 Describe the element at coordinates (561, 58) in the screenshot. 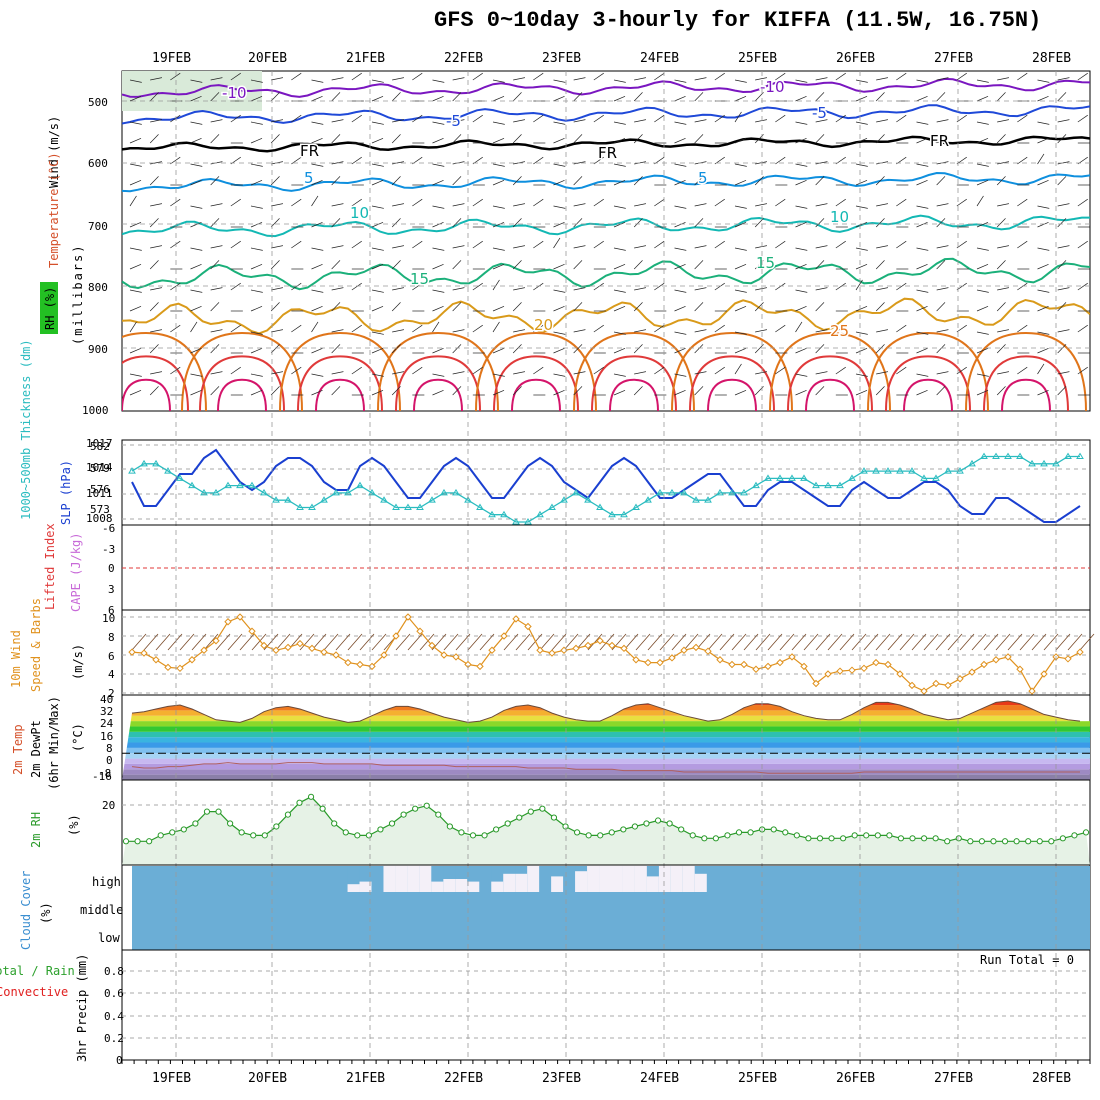

I see `date-label-top: 23FEB` at that location.